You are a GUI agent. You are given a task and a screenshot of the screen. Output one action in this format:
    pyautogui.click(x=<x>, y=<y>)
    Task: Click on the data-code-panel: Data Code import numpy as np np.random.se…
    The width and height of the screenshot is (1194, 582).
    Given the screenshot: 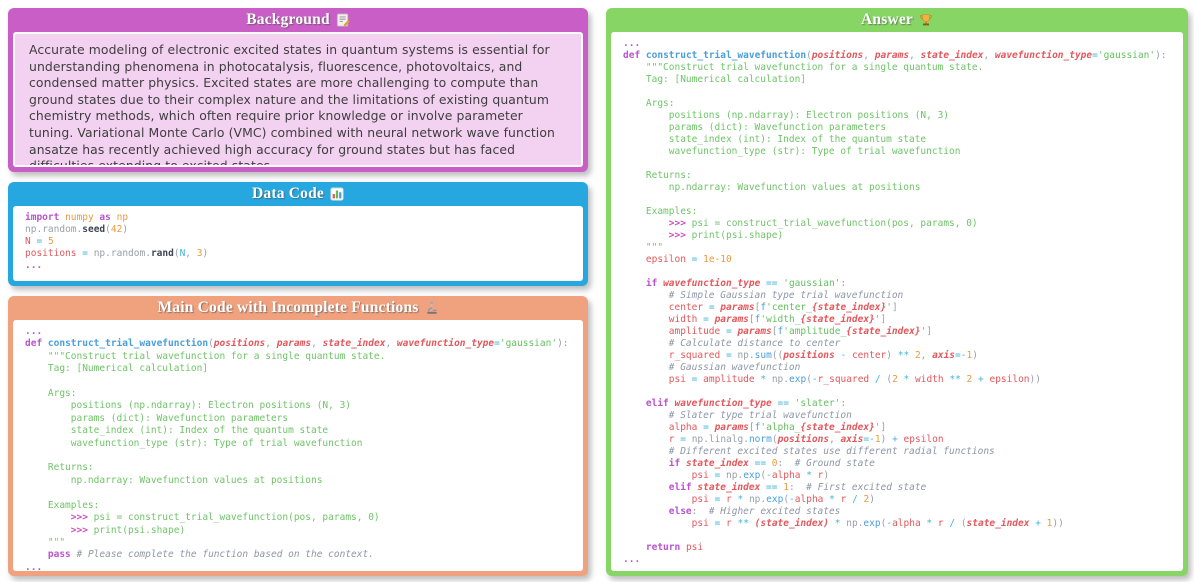 What is the action you would take?
    pyautogui.click(x=298, y=234)
    